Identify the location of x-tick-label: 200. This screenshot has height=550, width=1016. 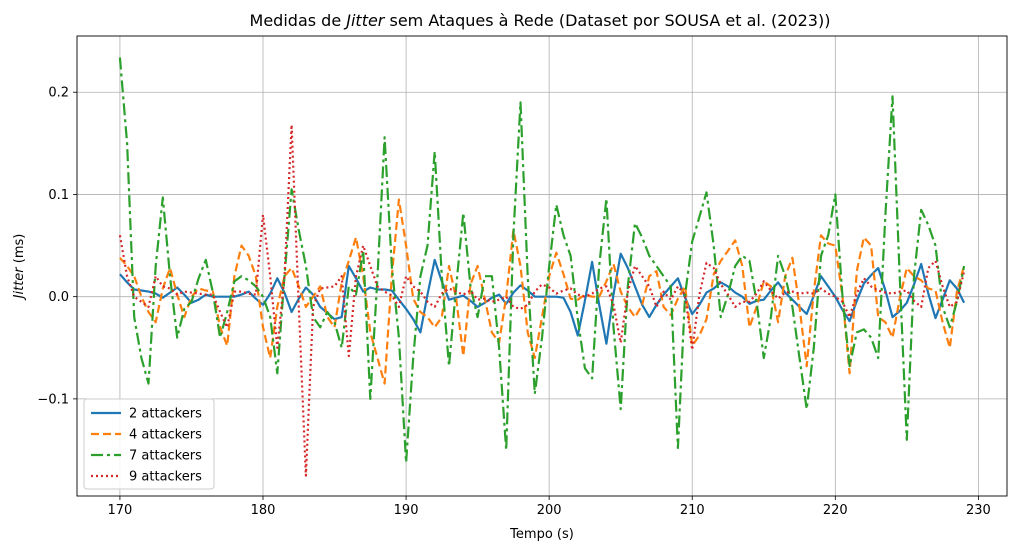
(549, 510).